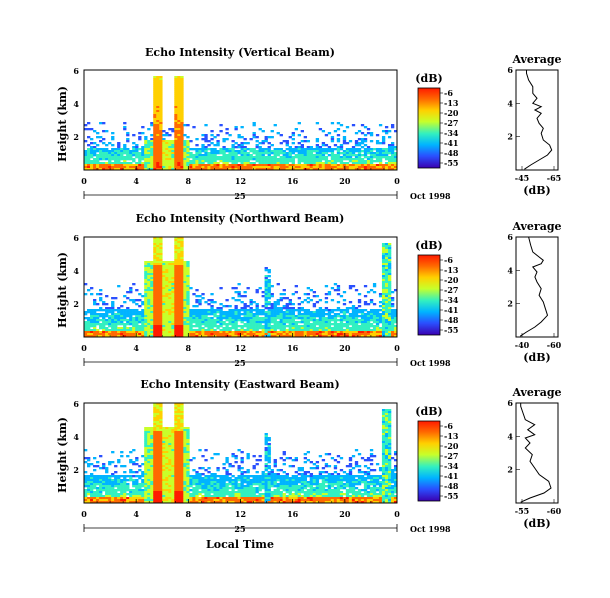 The height and width of the screenshot is (598, 610). I want to click on panel-title-northward: Echo Intensity (Northward Beam), so click(240, 218).